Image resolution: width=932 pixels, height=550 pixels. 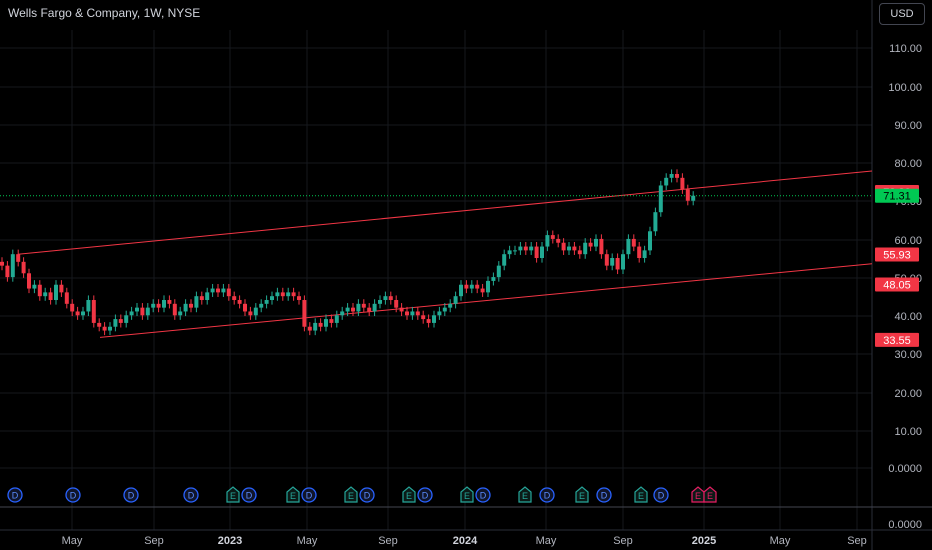 I want to click on price-axis-label: 110.00, so click(x=905, y=49).